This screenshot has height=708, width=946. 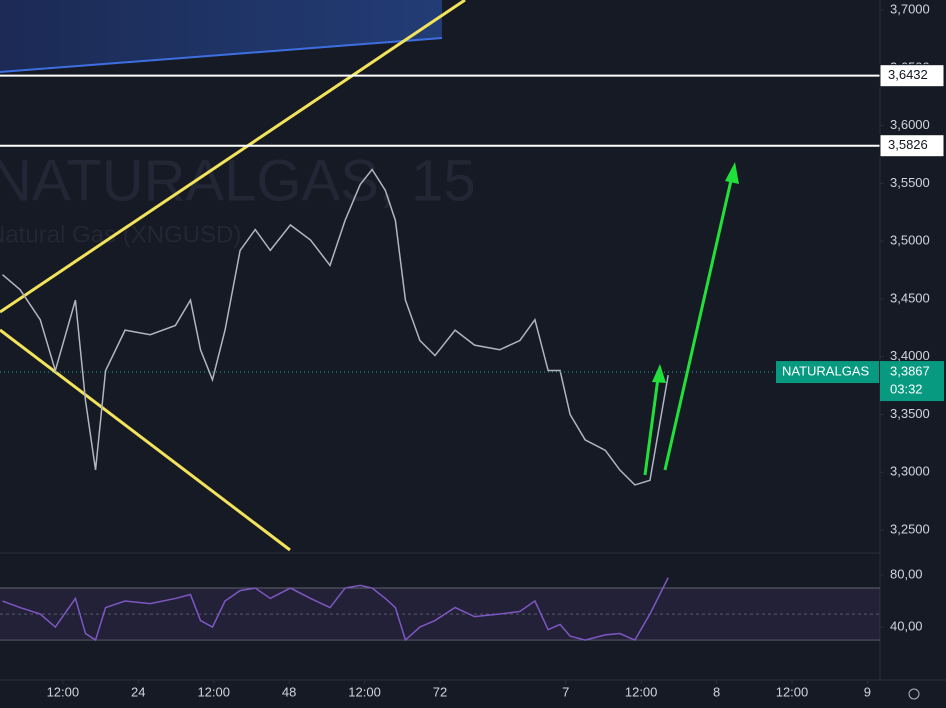 I want to click on symbol-label: NATURALGAS, so click(x=825, y=370).